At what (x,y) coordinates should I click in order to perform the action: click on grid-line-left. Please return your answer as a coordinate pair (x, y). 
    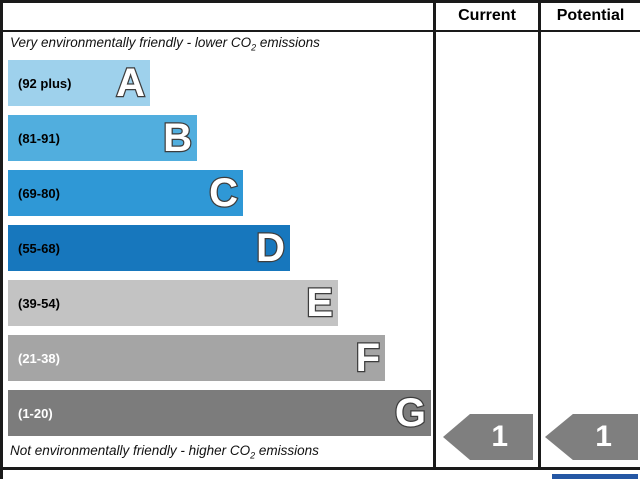
    Looking at the image, I should click on (1, 239).